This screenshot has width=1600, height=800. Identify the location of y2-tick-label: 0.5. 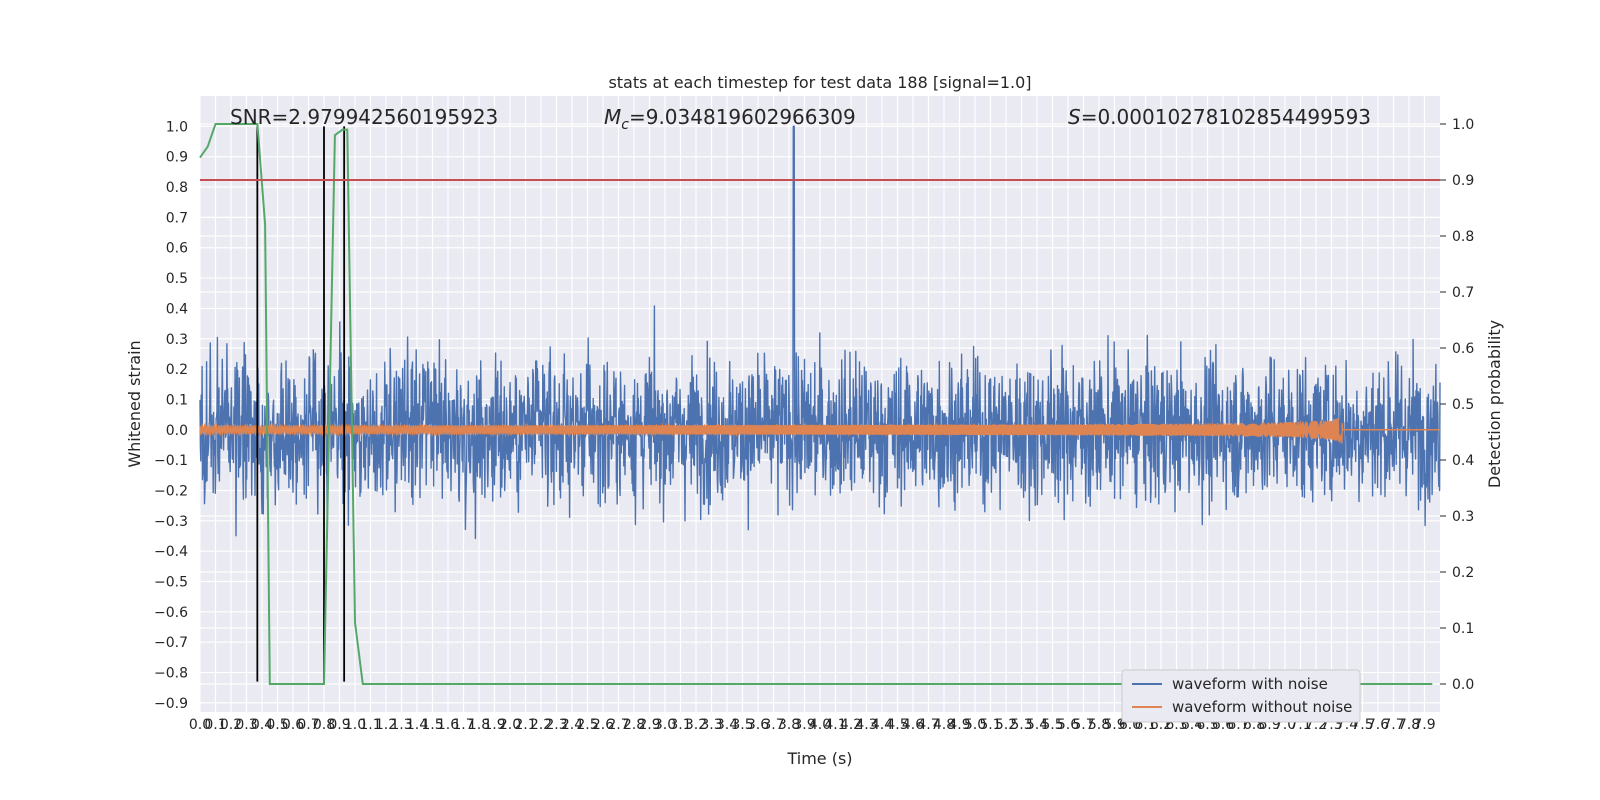
(1463, 405).